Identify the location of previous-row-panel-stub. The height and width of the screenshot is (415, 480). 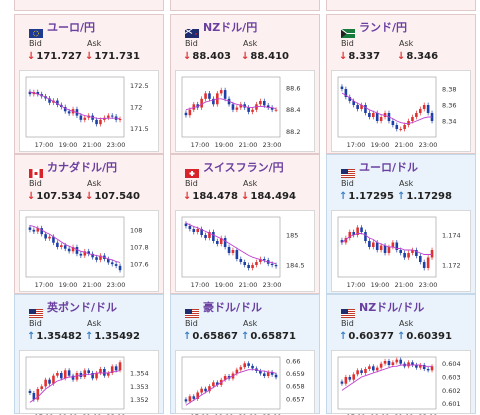
(89, 5).